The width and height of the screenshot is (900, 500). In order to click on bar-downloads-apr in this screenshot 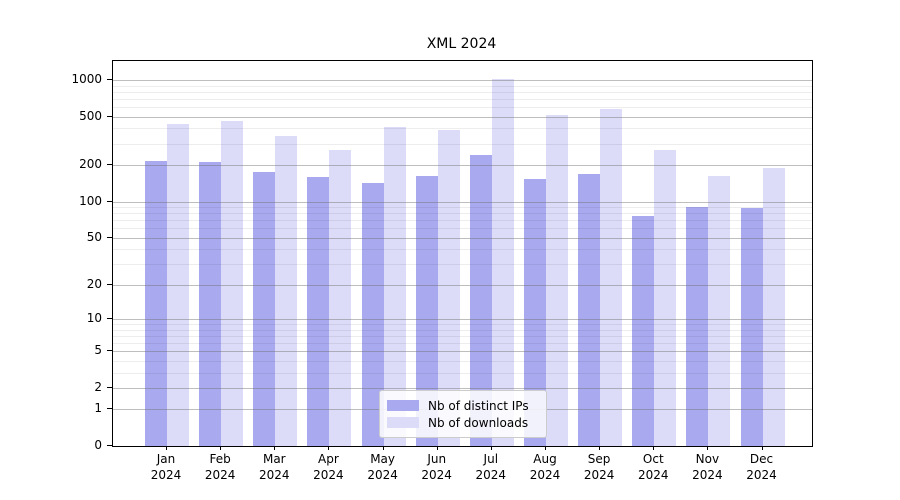, I will do `click(340, 297)`.